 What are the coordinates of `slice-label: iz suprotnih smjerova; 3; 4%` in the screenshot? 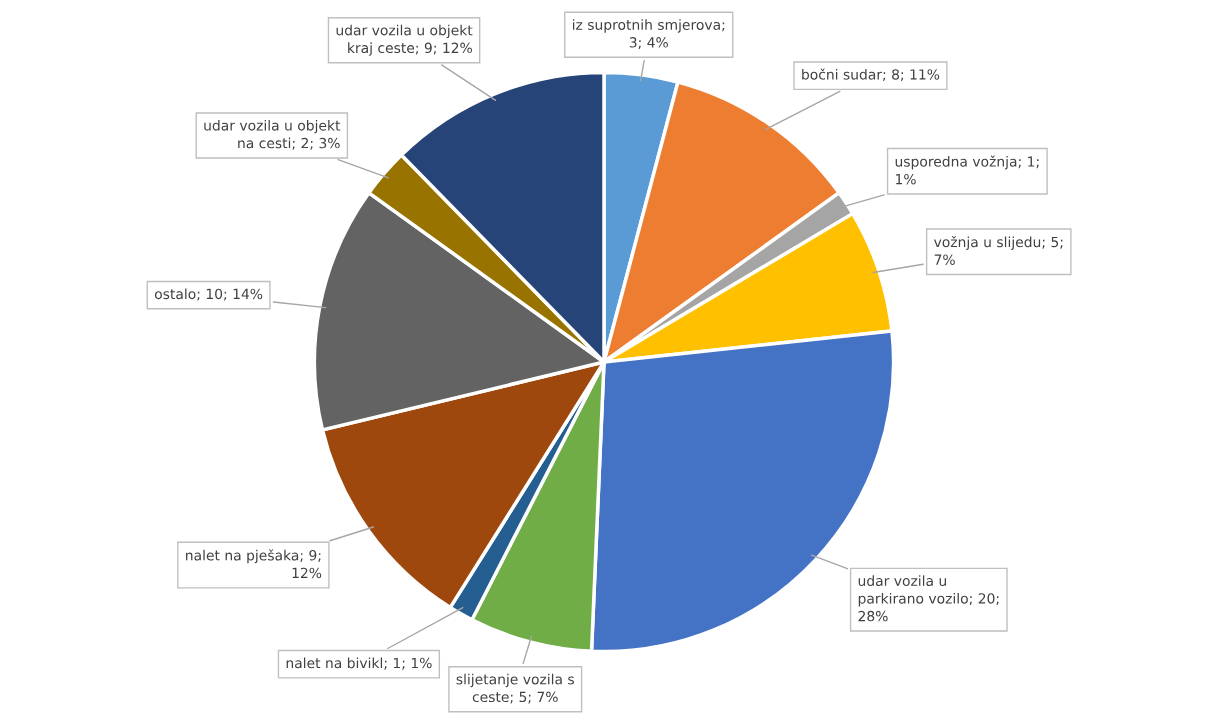 It's located at (649, 34).